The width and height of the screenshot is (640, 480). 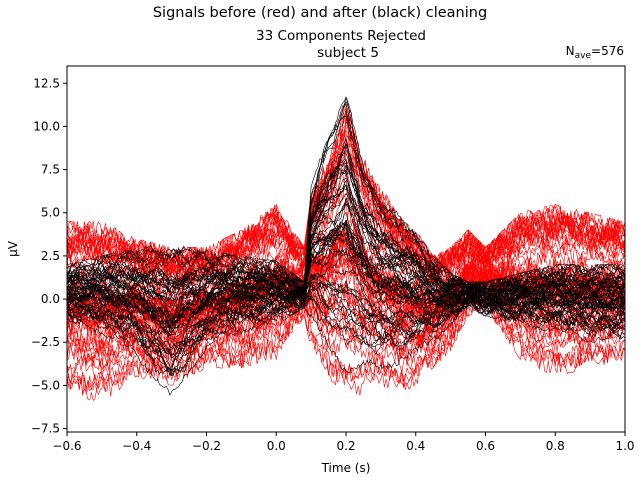 I want to click on y-tick-label: −7.5, so click(x=45, y=429).